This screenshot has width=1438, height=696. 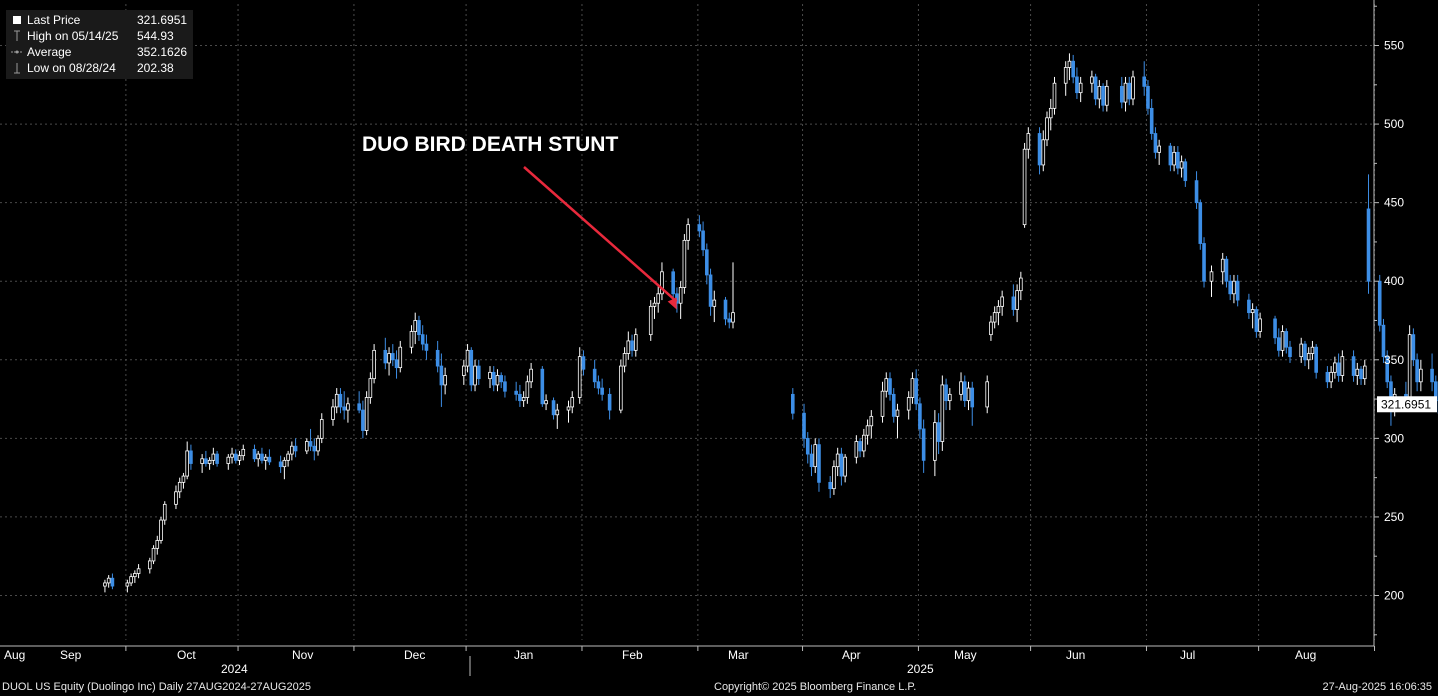 I want to click on last-price-tag, so click(x=1407, y=404).